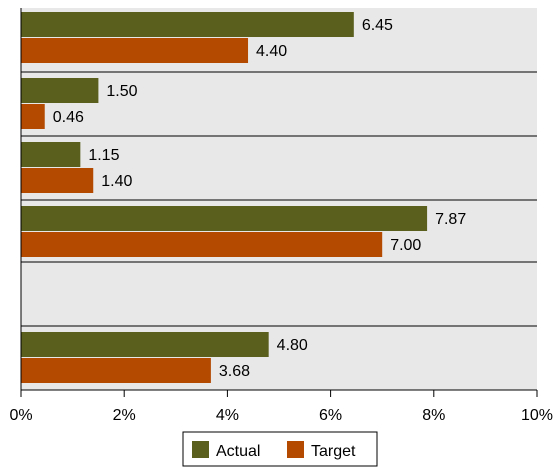  I want to click on x-tick-label: 8%, so click(433, 415).